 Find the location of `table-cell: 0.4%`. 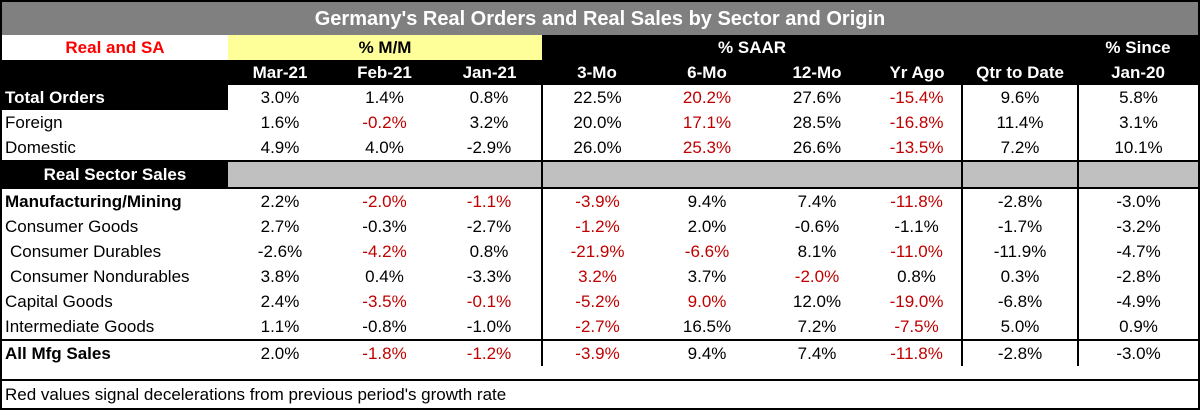

table-cell: 0.4% is located at coordinates (384, 276).